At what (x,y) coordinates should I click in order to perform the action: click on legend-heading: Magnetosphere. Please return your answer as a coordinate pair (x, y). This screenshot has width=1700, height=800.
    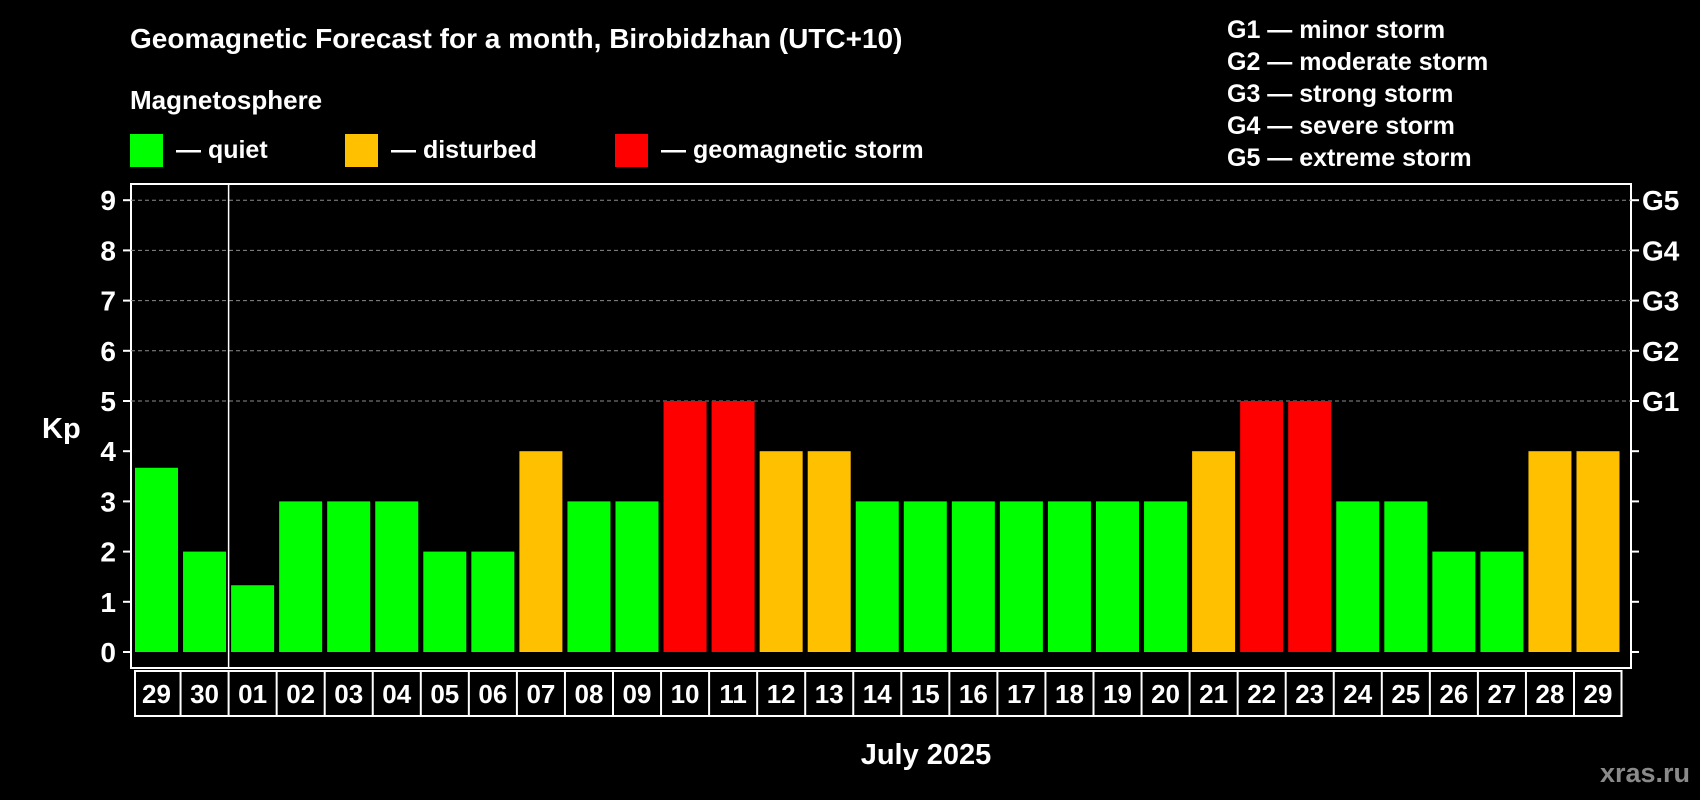
    Looking at the image, I should click on (226, 100).